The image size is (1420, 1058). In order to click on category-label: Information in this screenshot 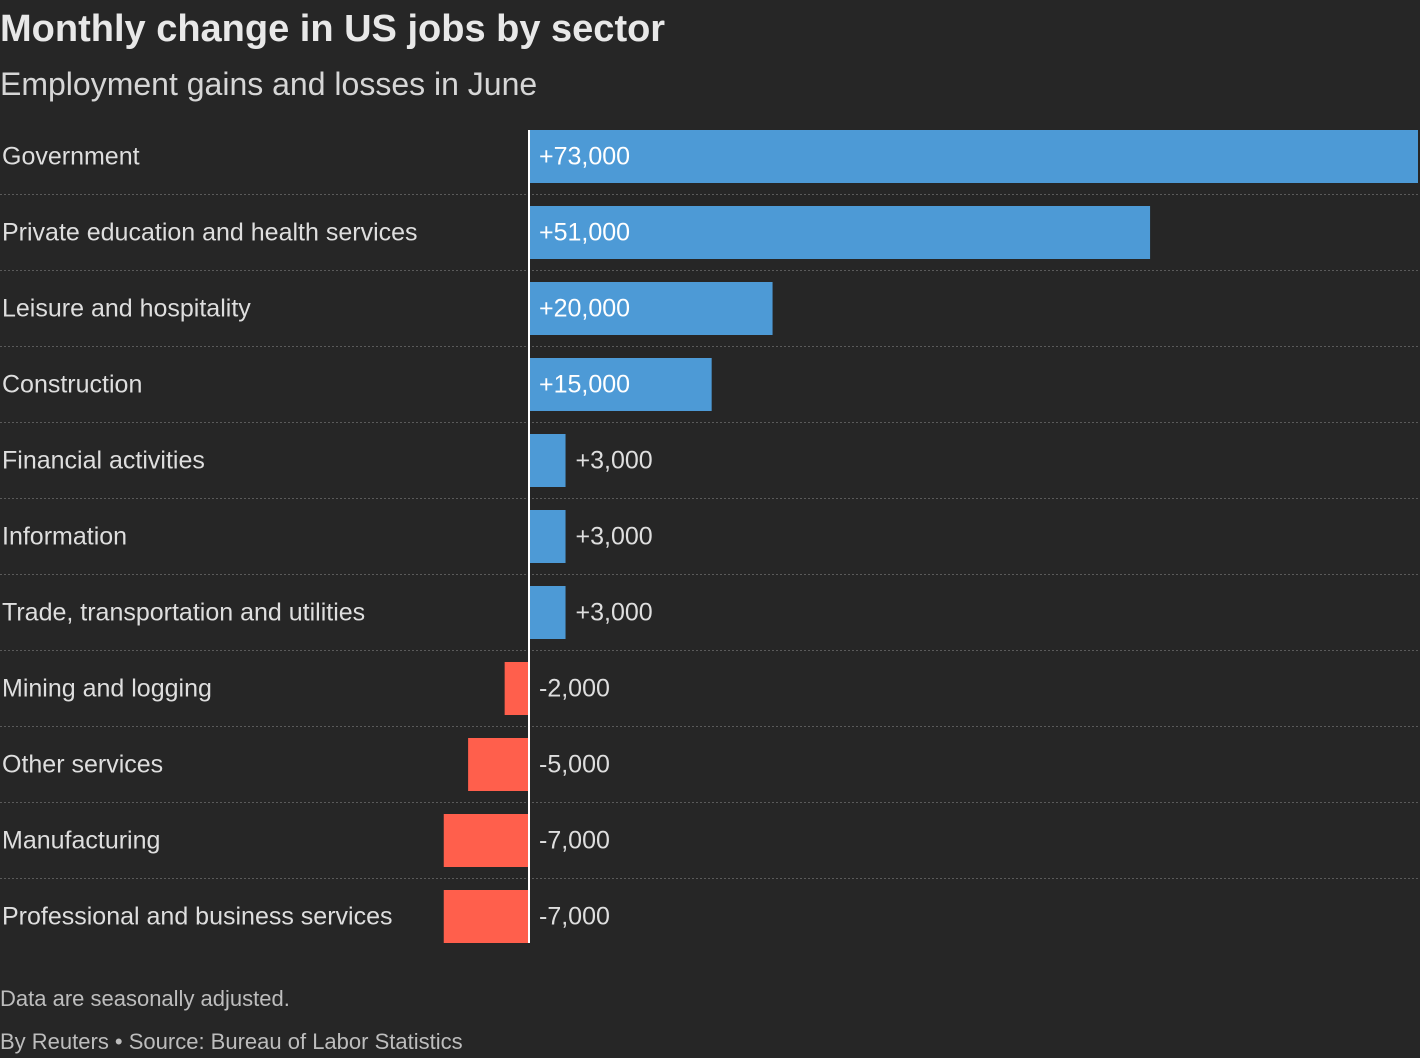, I will do `click(64, 537)`.